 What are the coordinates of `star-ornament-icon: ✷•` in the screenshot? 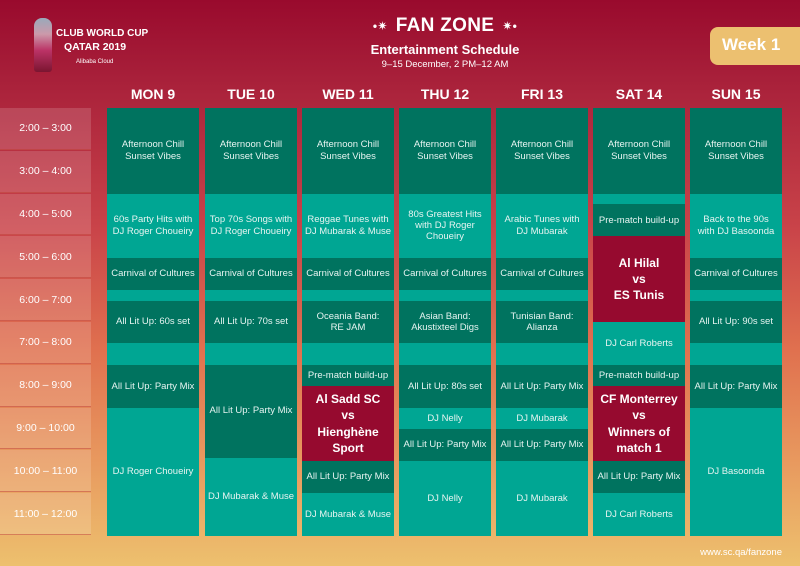 It's located at (510, 26).